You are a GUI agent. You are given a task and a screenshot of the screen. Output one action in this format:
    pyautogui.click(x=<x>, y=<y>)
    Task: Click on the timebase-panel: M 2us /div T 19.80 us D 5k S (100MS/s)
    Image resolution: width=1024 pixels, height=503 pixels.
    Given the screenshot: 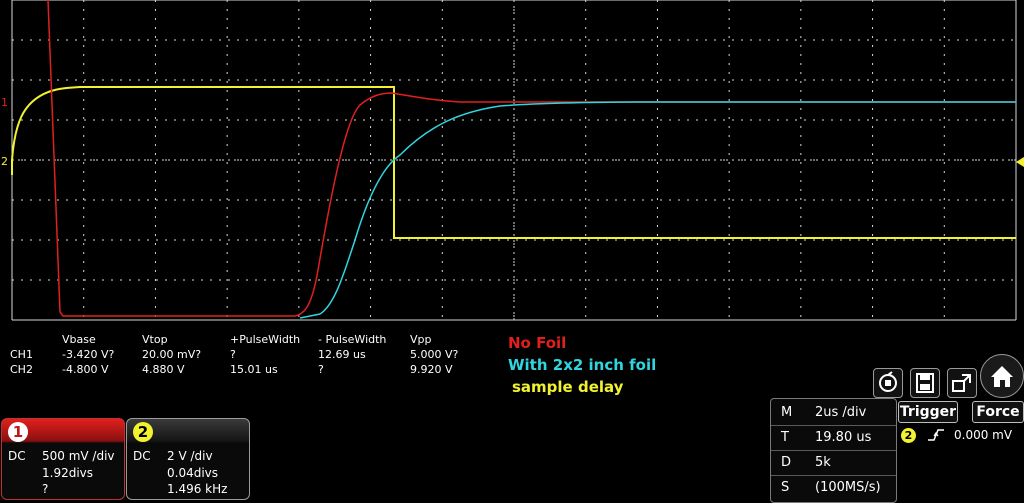 What is the action you would take?
    pyautogui.click(x=833, y=450)
    